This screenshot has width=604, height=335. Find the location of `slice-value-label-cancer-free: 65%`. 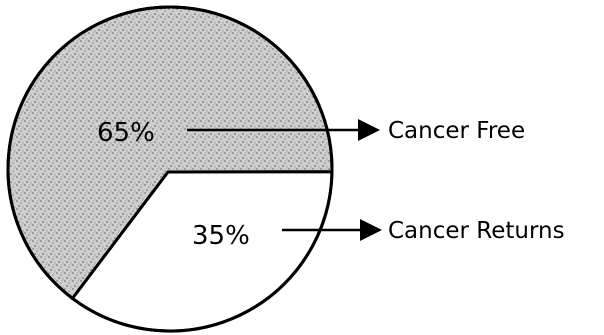

slice-value-label-cancer-free: 65% is located at coordinates (126, 133).